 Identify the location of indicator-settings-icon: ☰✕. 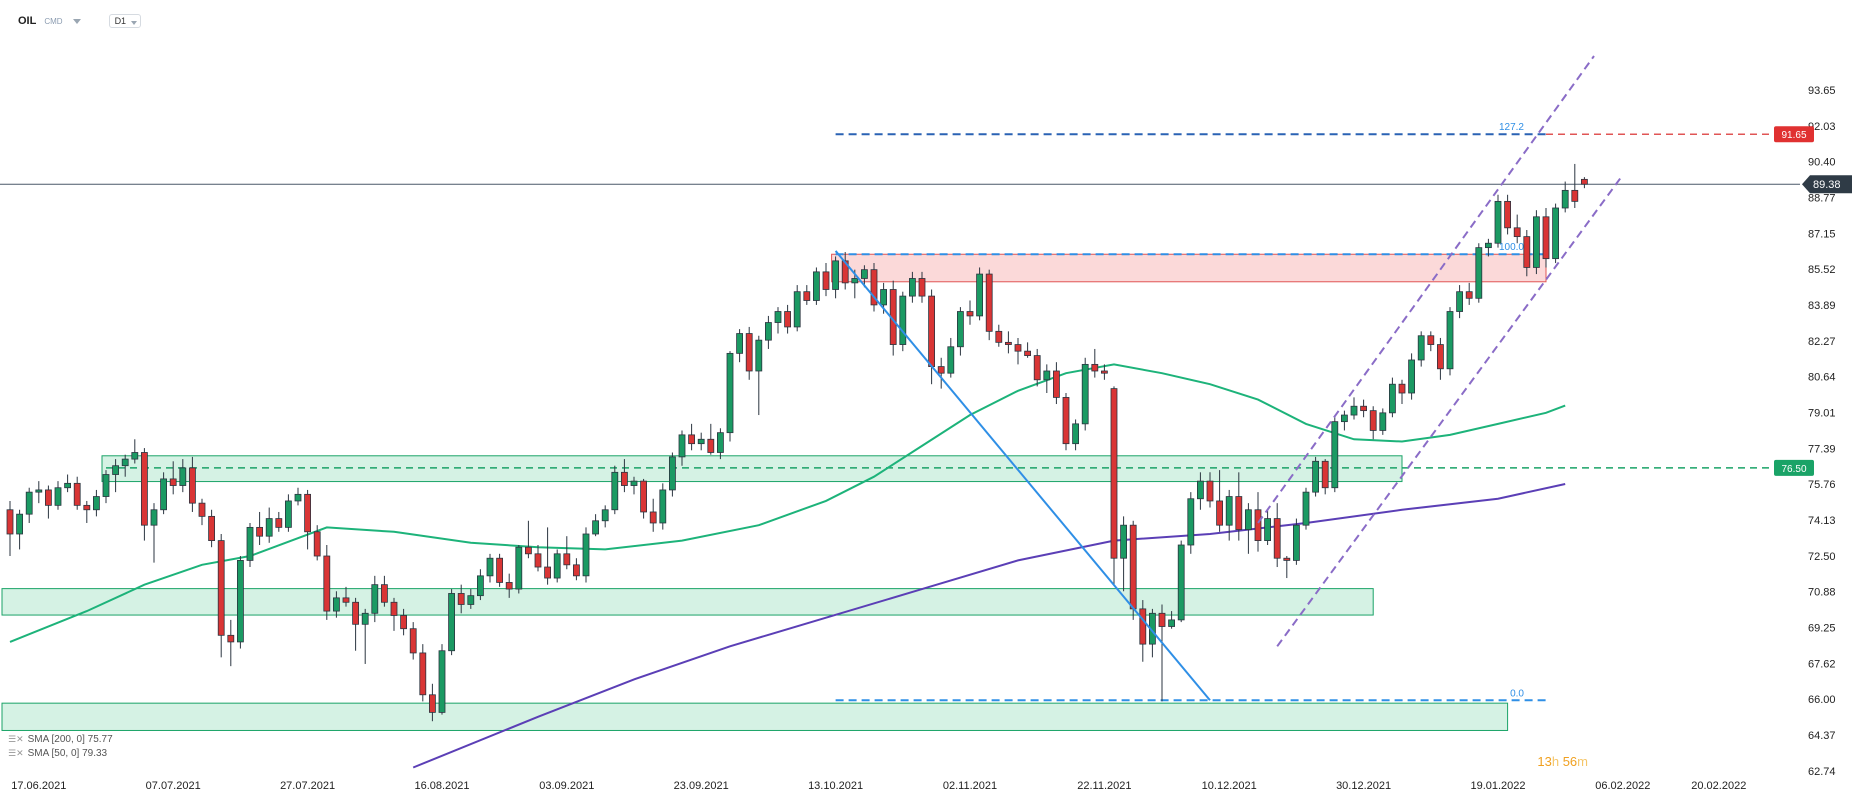
(16, 739).